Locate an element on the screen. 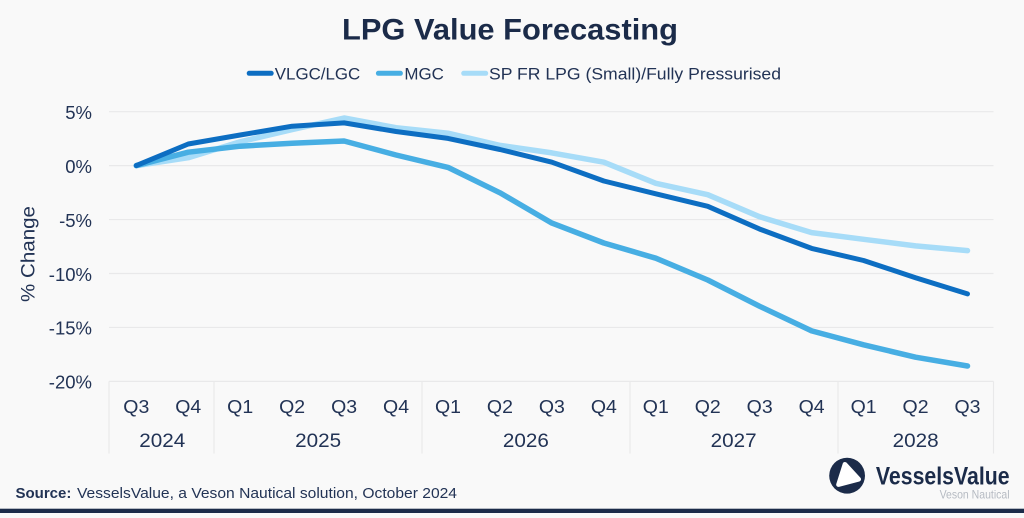 This screenshot has width=1024, height=518. svg-text: 2025 is located at coordinates (318, 441).